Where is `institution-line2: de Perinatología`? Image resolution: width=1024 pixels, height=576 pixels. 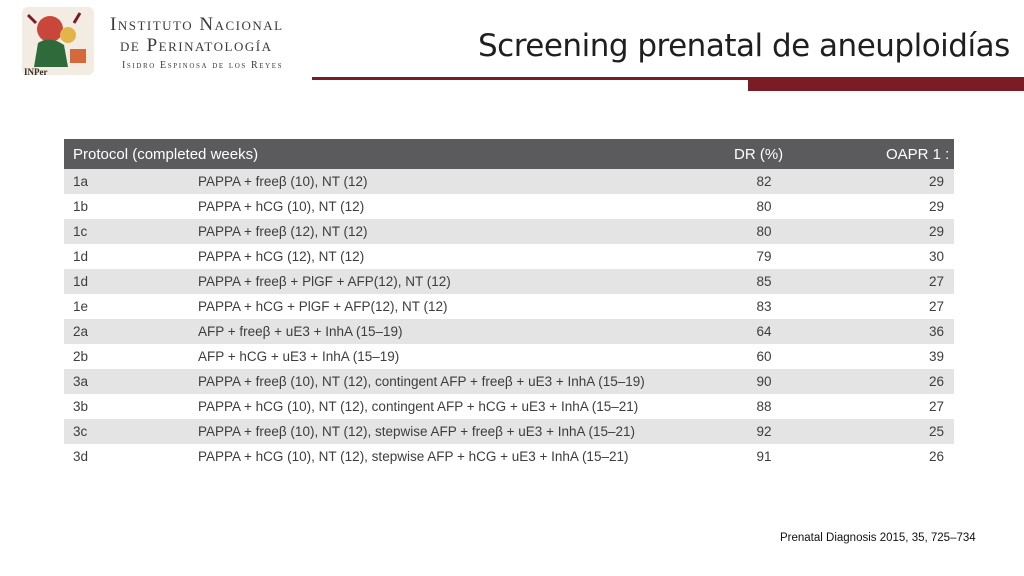
institution-line2: de Perinatología is located at coordinates (196, 45).